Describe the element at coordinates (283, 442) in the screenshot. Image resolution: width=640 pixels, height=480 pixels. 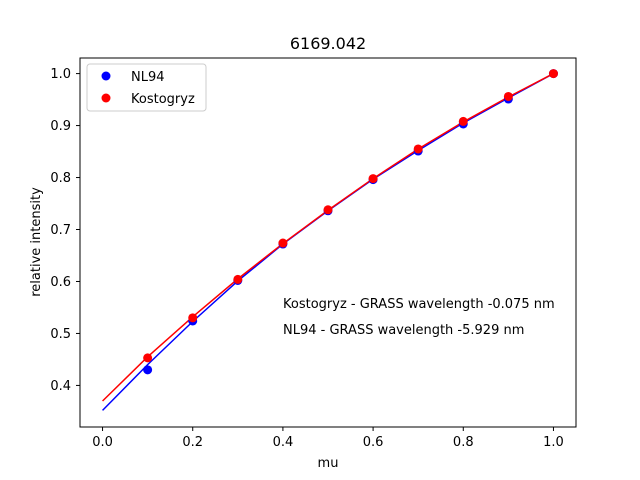
I see `x-tick-label: 0.4` at that location.